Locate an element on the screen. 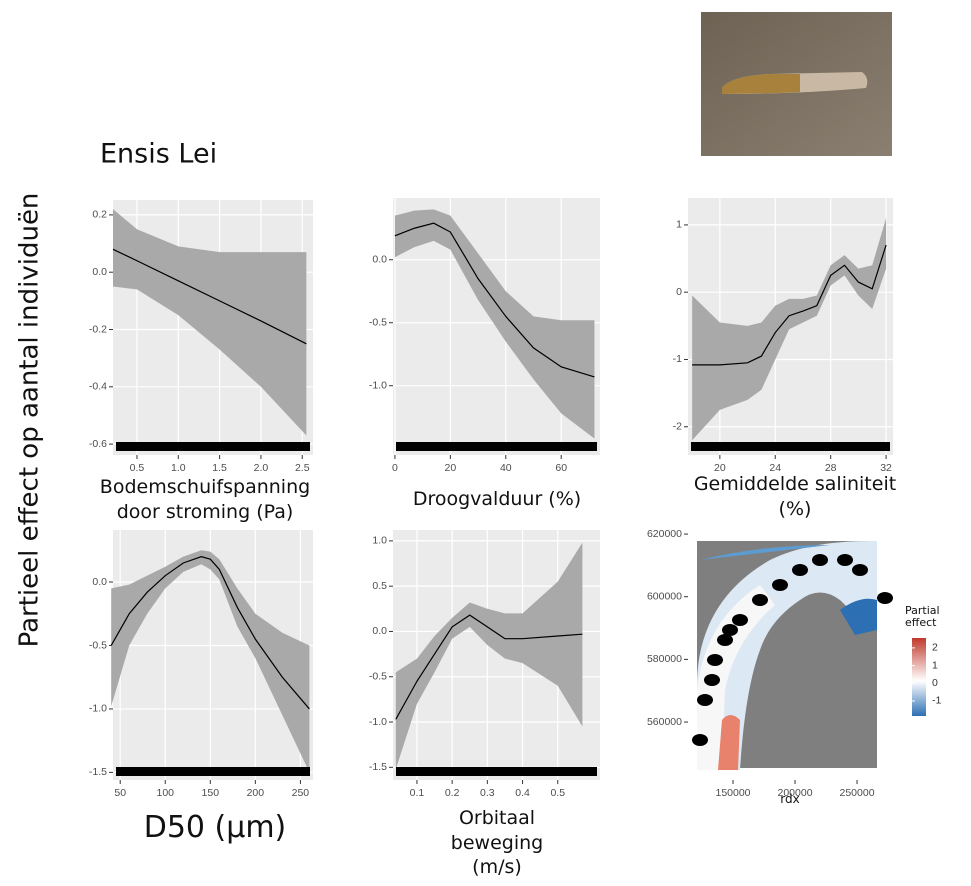  x-axis-title: Bodemschuifspanning door stroming (Pa) is located at coordinates (205, 499).